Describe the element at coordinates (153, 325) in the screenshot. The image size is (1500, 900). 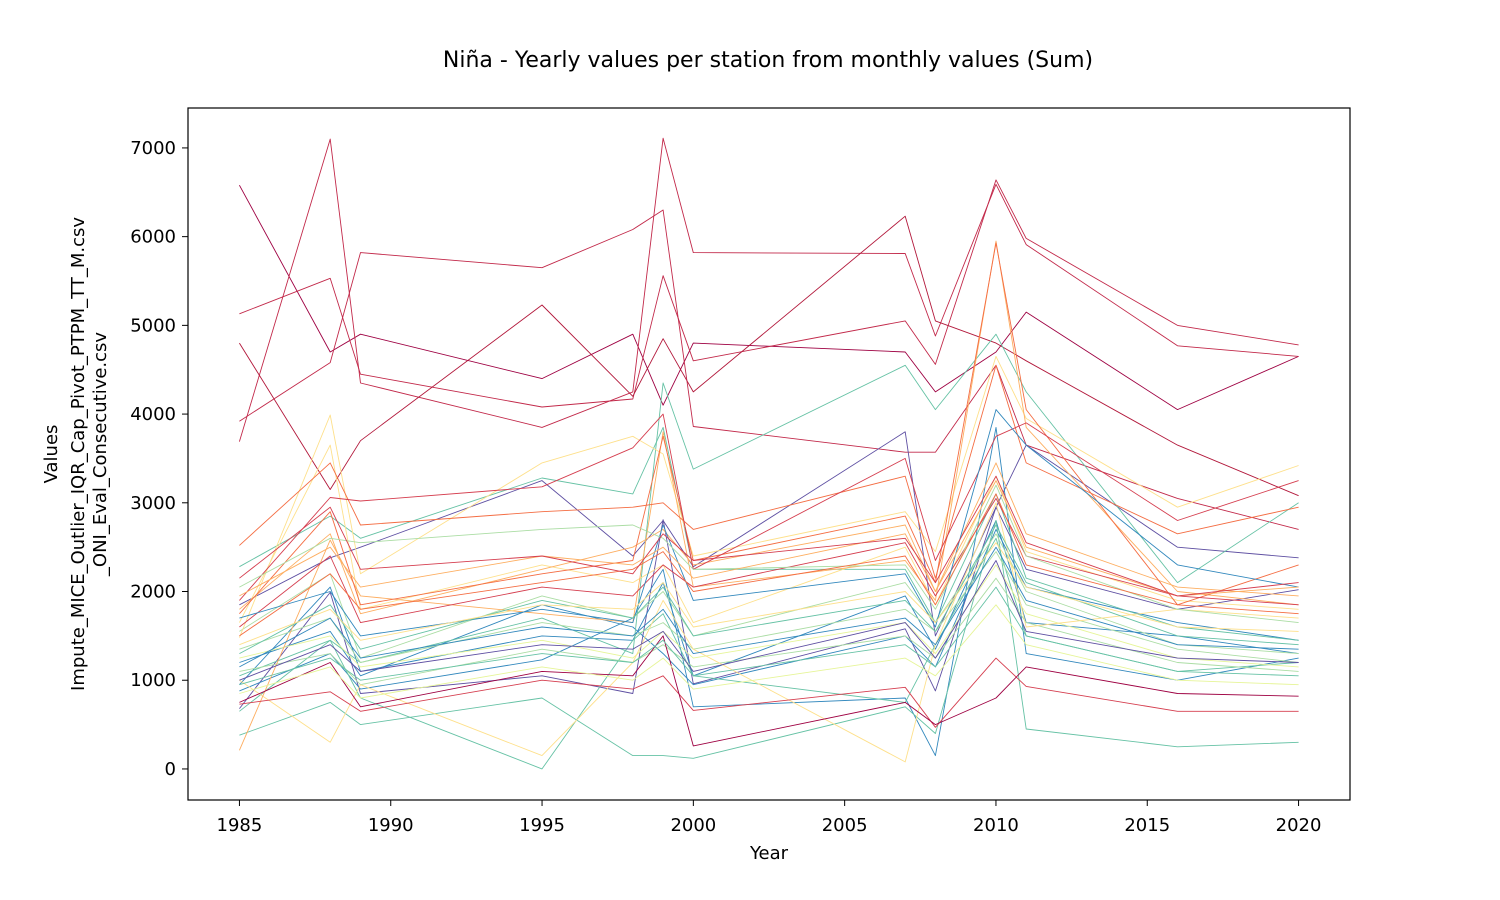
I see `y-tick-label: 5000` at that location.